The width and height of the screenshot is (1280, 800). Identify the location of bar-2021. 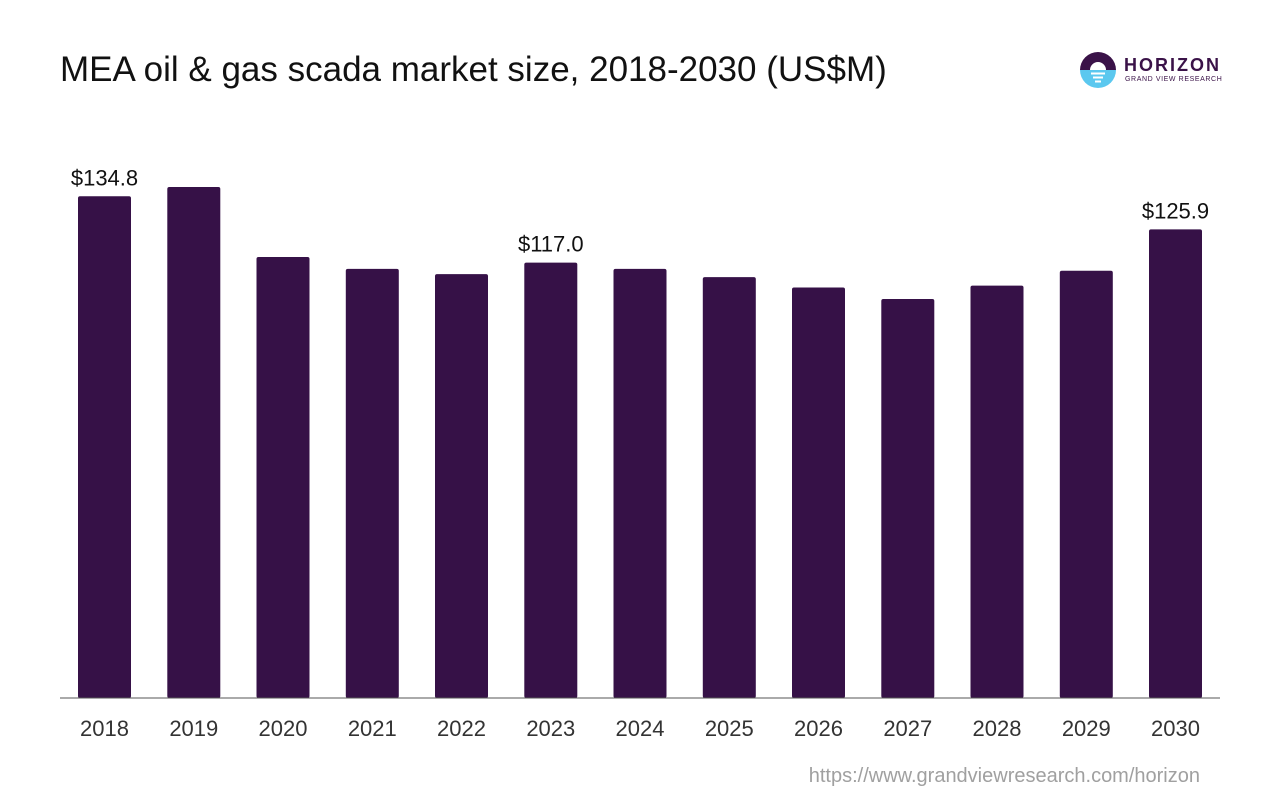
(372, 483).